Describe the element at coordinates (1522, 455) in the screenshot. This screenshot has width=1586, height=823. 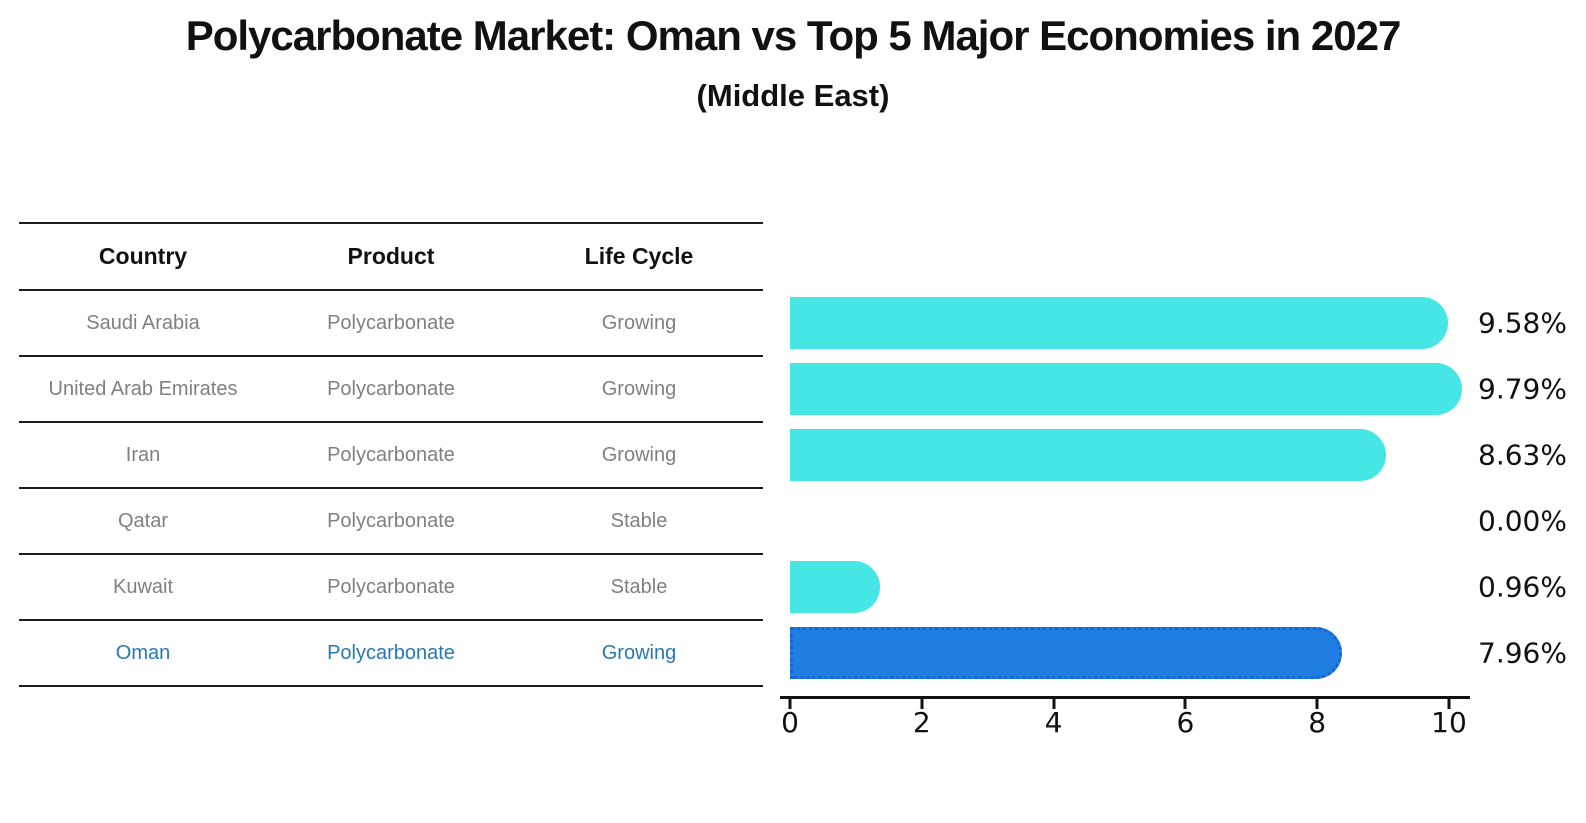
I see `bar-value-label: 8.63%` at that location.